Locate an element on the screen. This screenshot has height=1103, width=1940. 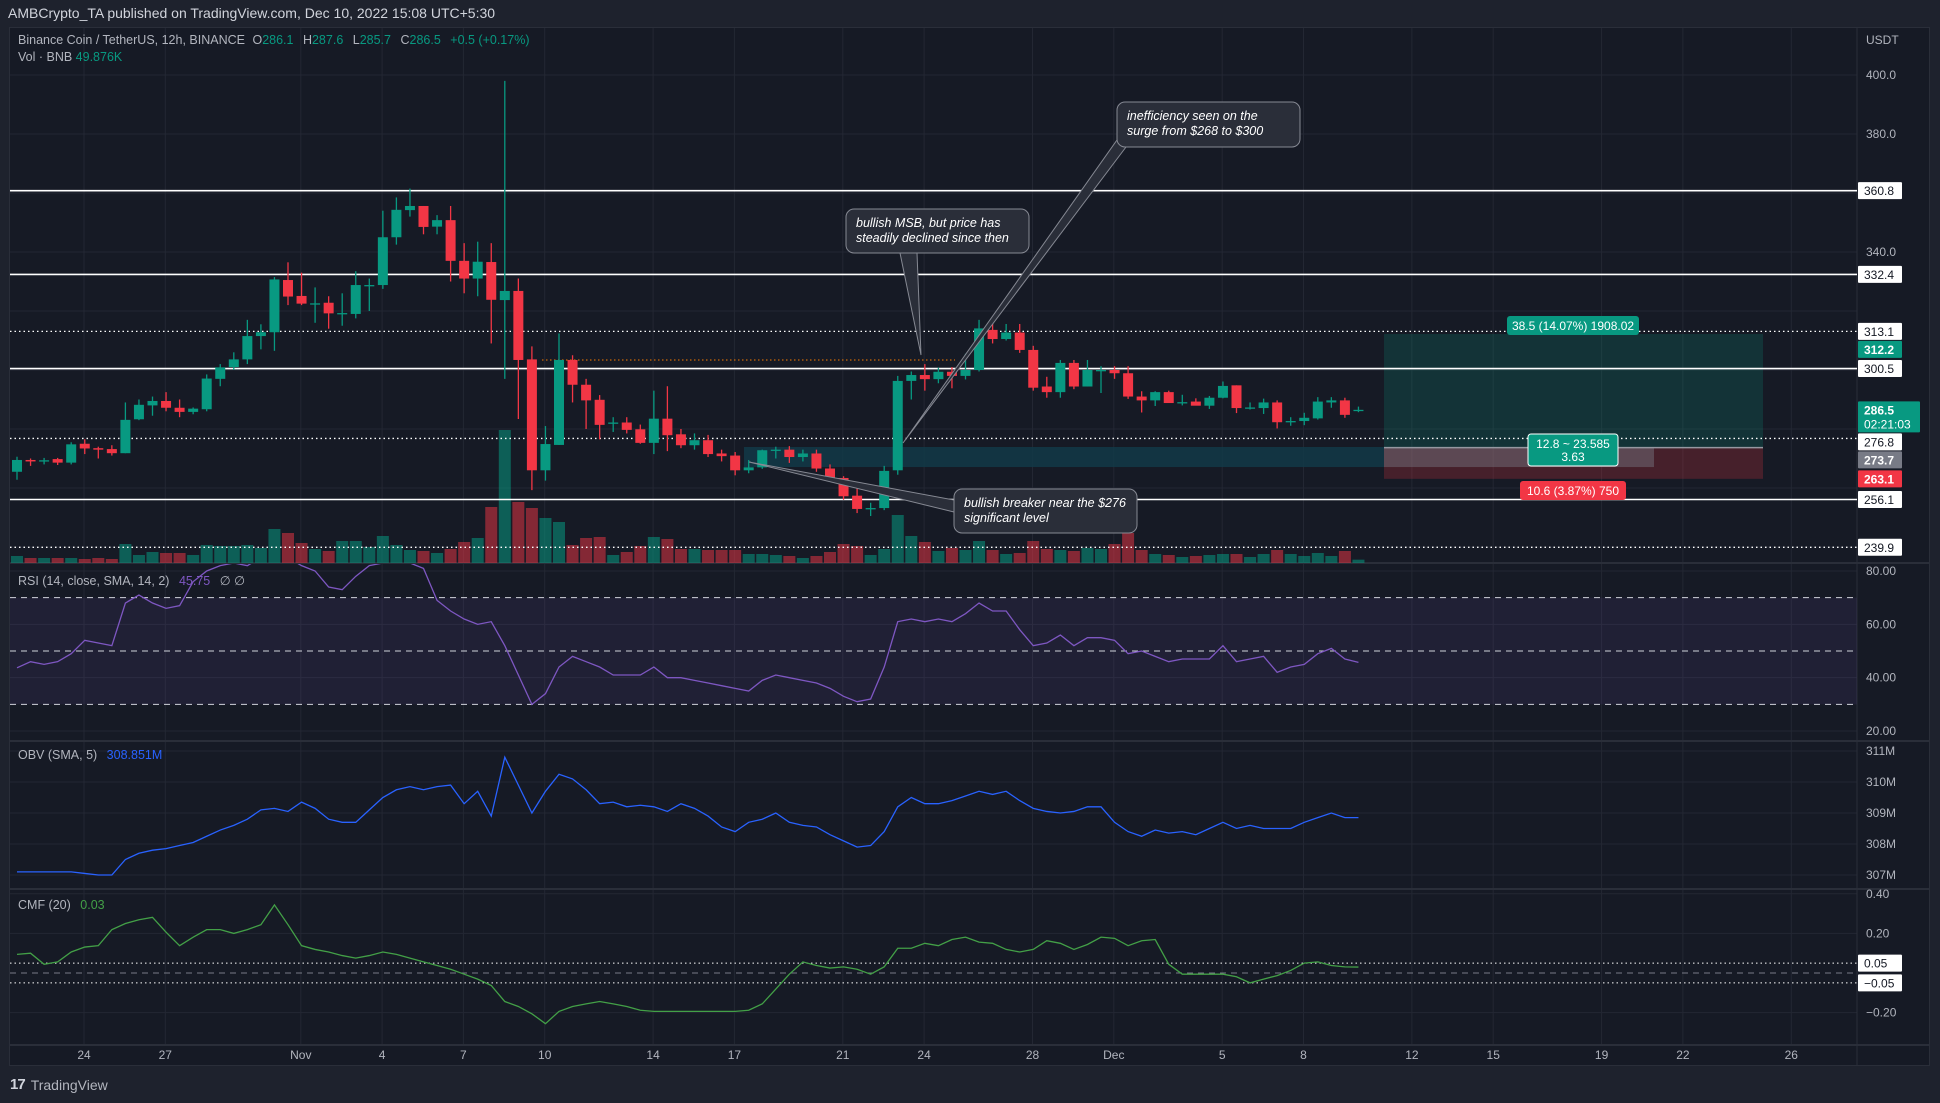
high-label: H is located at coordinates (307, 40).